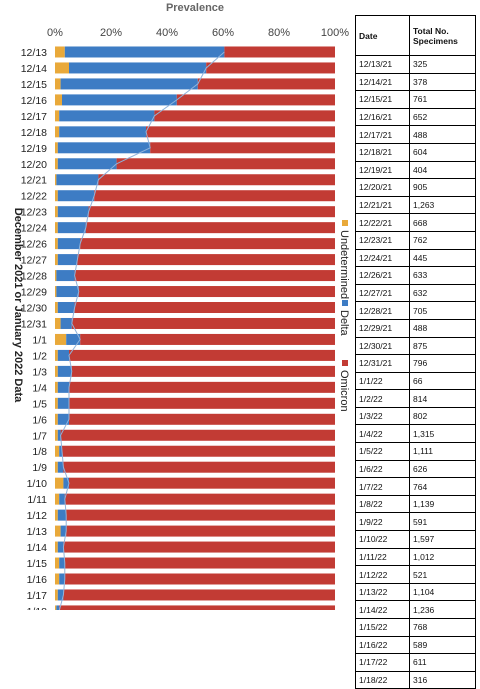 This screenshot has width=480, height=689. What do you see at coordinates (382, 82) in the screenshot?
I see `cell-date: 12/14/21` at bounding box center [382, 82].